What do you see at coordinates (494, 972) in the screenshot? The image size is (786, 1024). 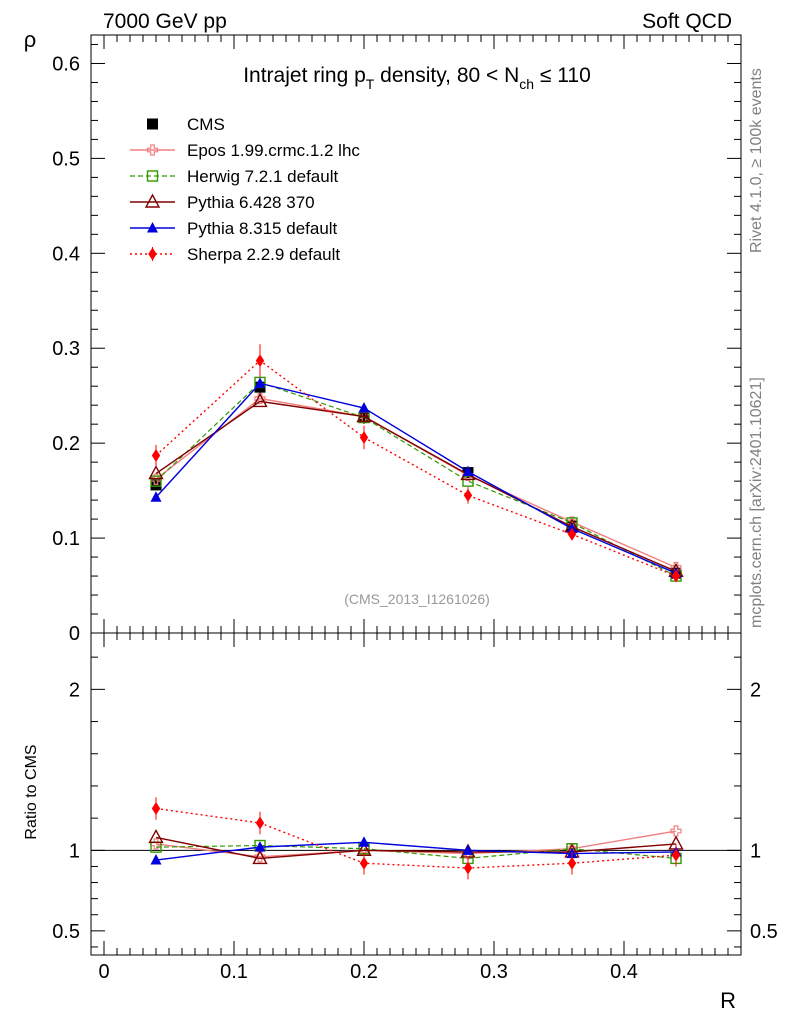 I see `x-tick-label: 0.3` at bounding box center [494, 972].